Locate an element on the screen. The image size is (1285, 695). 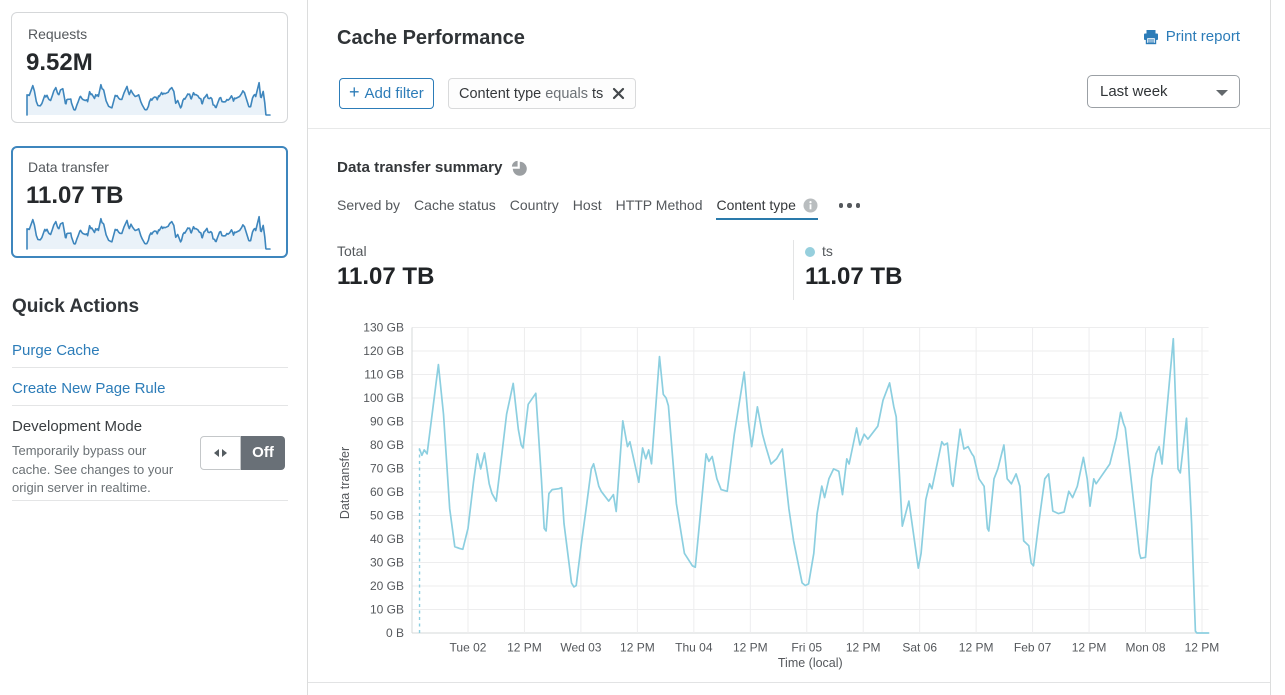
svg-text: Feb 07 is located at coordinates (1033, 648).